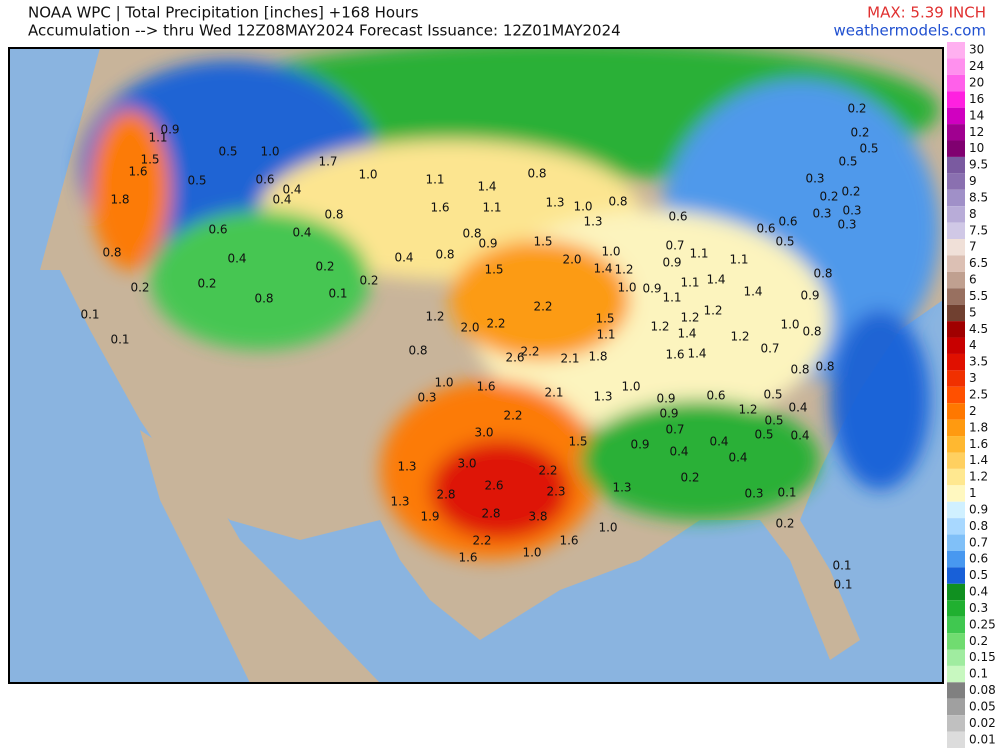 The width and height of the screenshot is (1000, 754). Describe the element at coordinates (327, 162) in the screenshot. I see `map-label: 1.7` at that location.